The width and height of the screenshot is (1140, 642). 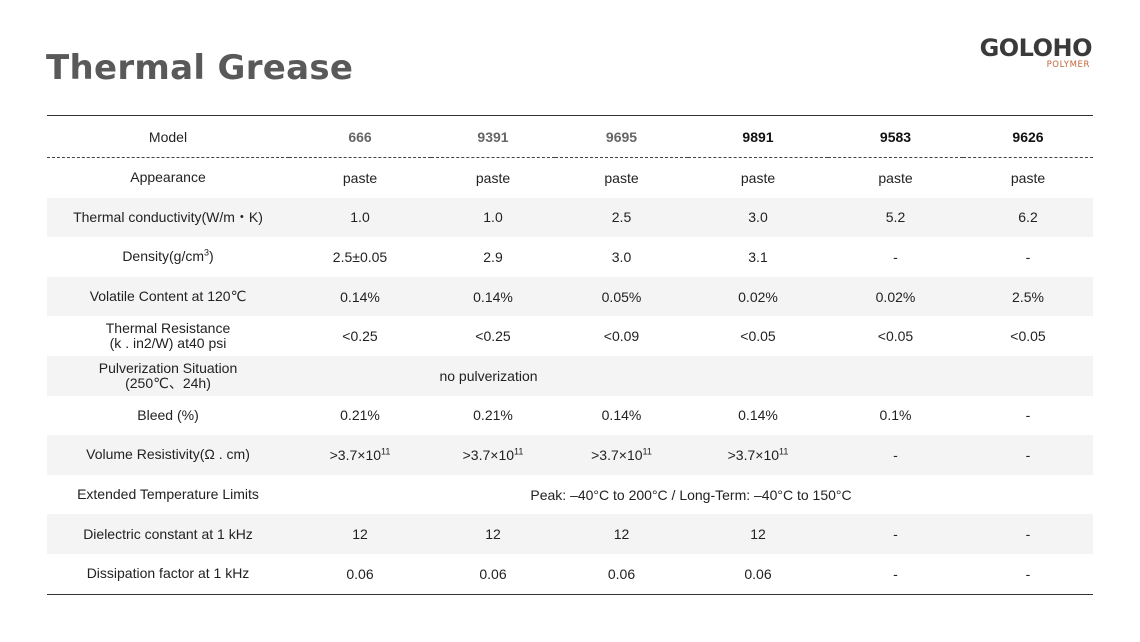 I want to click on logo-subtitle: POLYMER, so click(x=1068, y=65).